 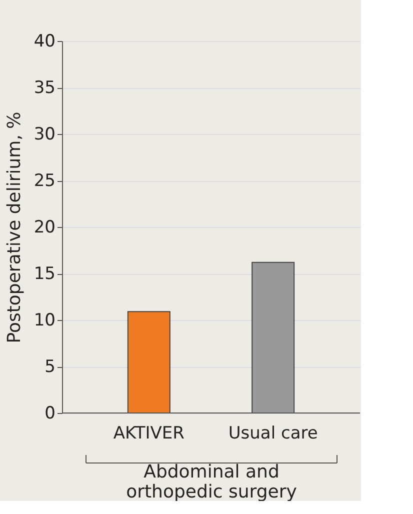 What do you see at coordinates (50, 414) in the screenshot?
I see `y-tick-label: 0` at bounding box center [50, 414].